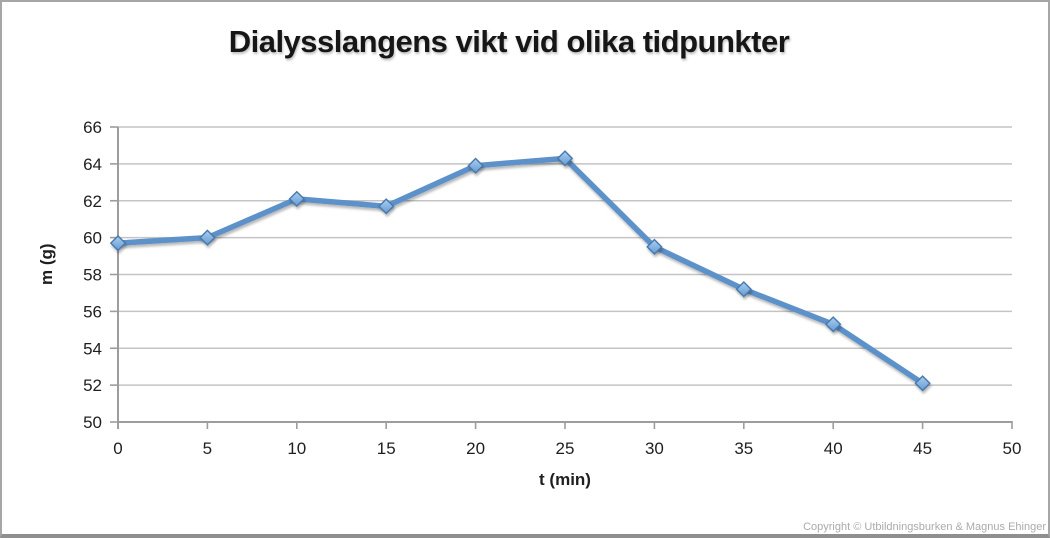 This screenshot has height=538, width=1050. What do you see at coordinates (922, 448) in the screenshot?
I see `x-tick-label: 45` at bounding box center [922, 448].